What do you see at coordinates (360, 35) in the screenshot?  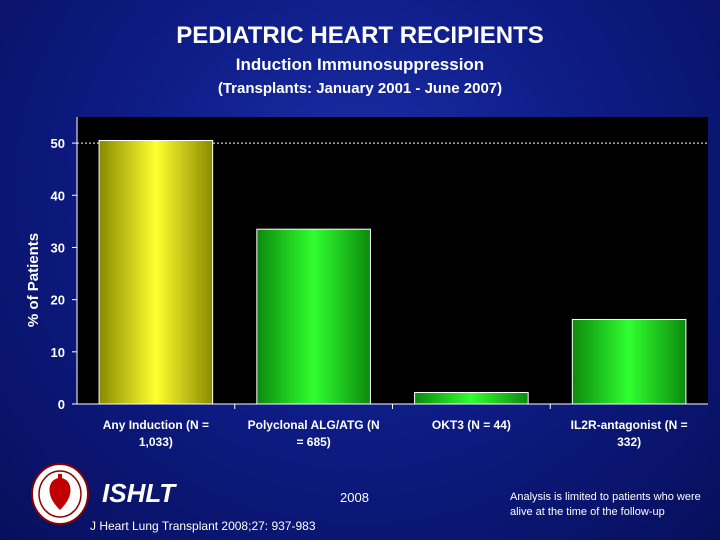 I see `chart-title: PEDIATRIC HEART RECIPIENTS` at bounding box center [360, 35].